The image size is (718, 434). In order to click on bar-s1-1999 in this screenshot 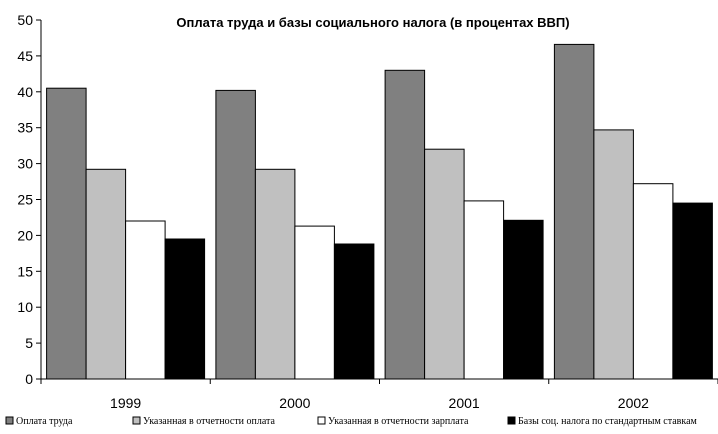, I will do `click(66, 233)`.